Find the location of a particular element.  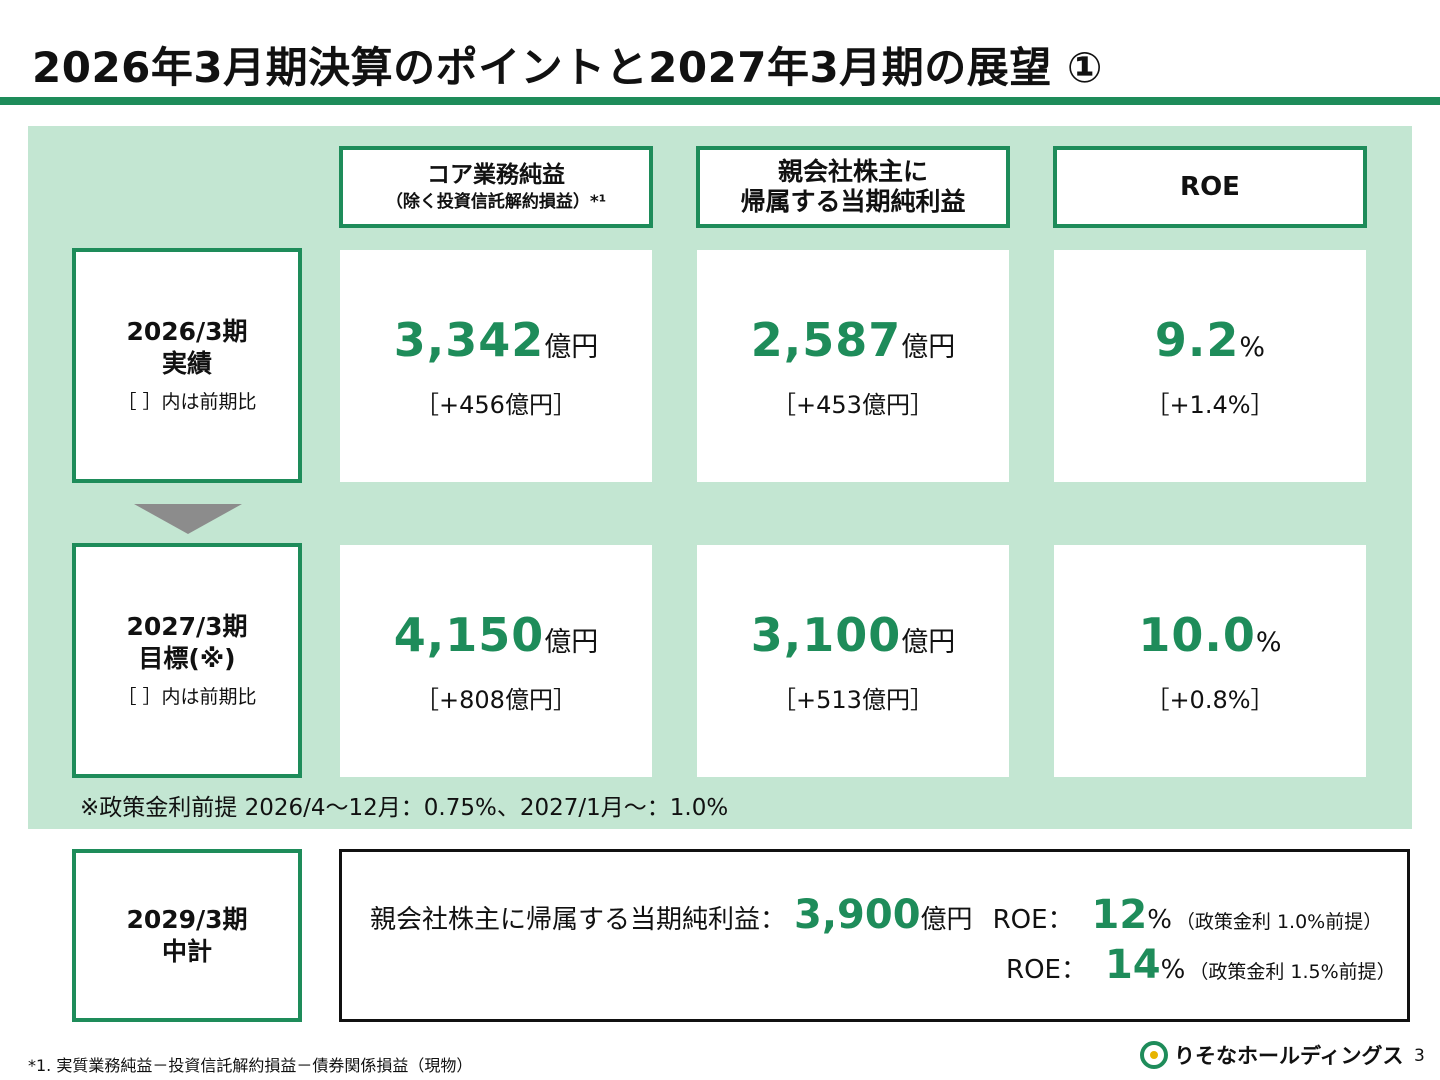

company-logo: りそなホールディングス is located at coordinates (1272, 1055).